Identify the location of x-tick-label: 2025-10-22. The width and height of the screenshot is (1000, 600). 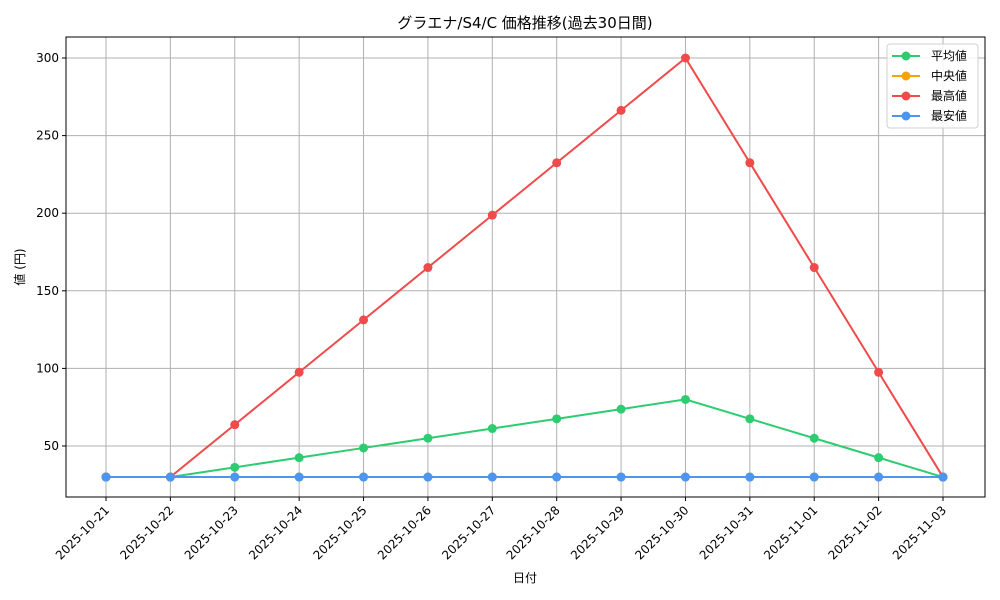
(146, 532).